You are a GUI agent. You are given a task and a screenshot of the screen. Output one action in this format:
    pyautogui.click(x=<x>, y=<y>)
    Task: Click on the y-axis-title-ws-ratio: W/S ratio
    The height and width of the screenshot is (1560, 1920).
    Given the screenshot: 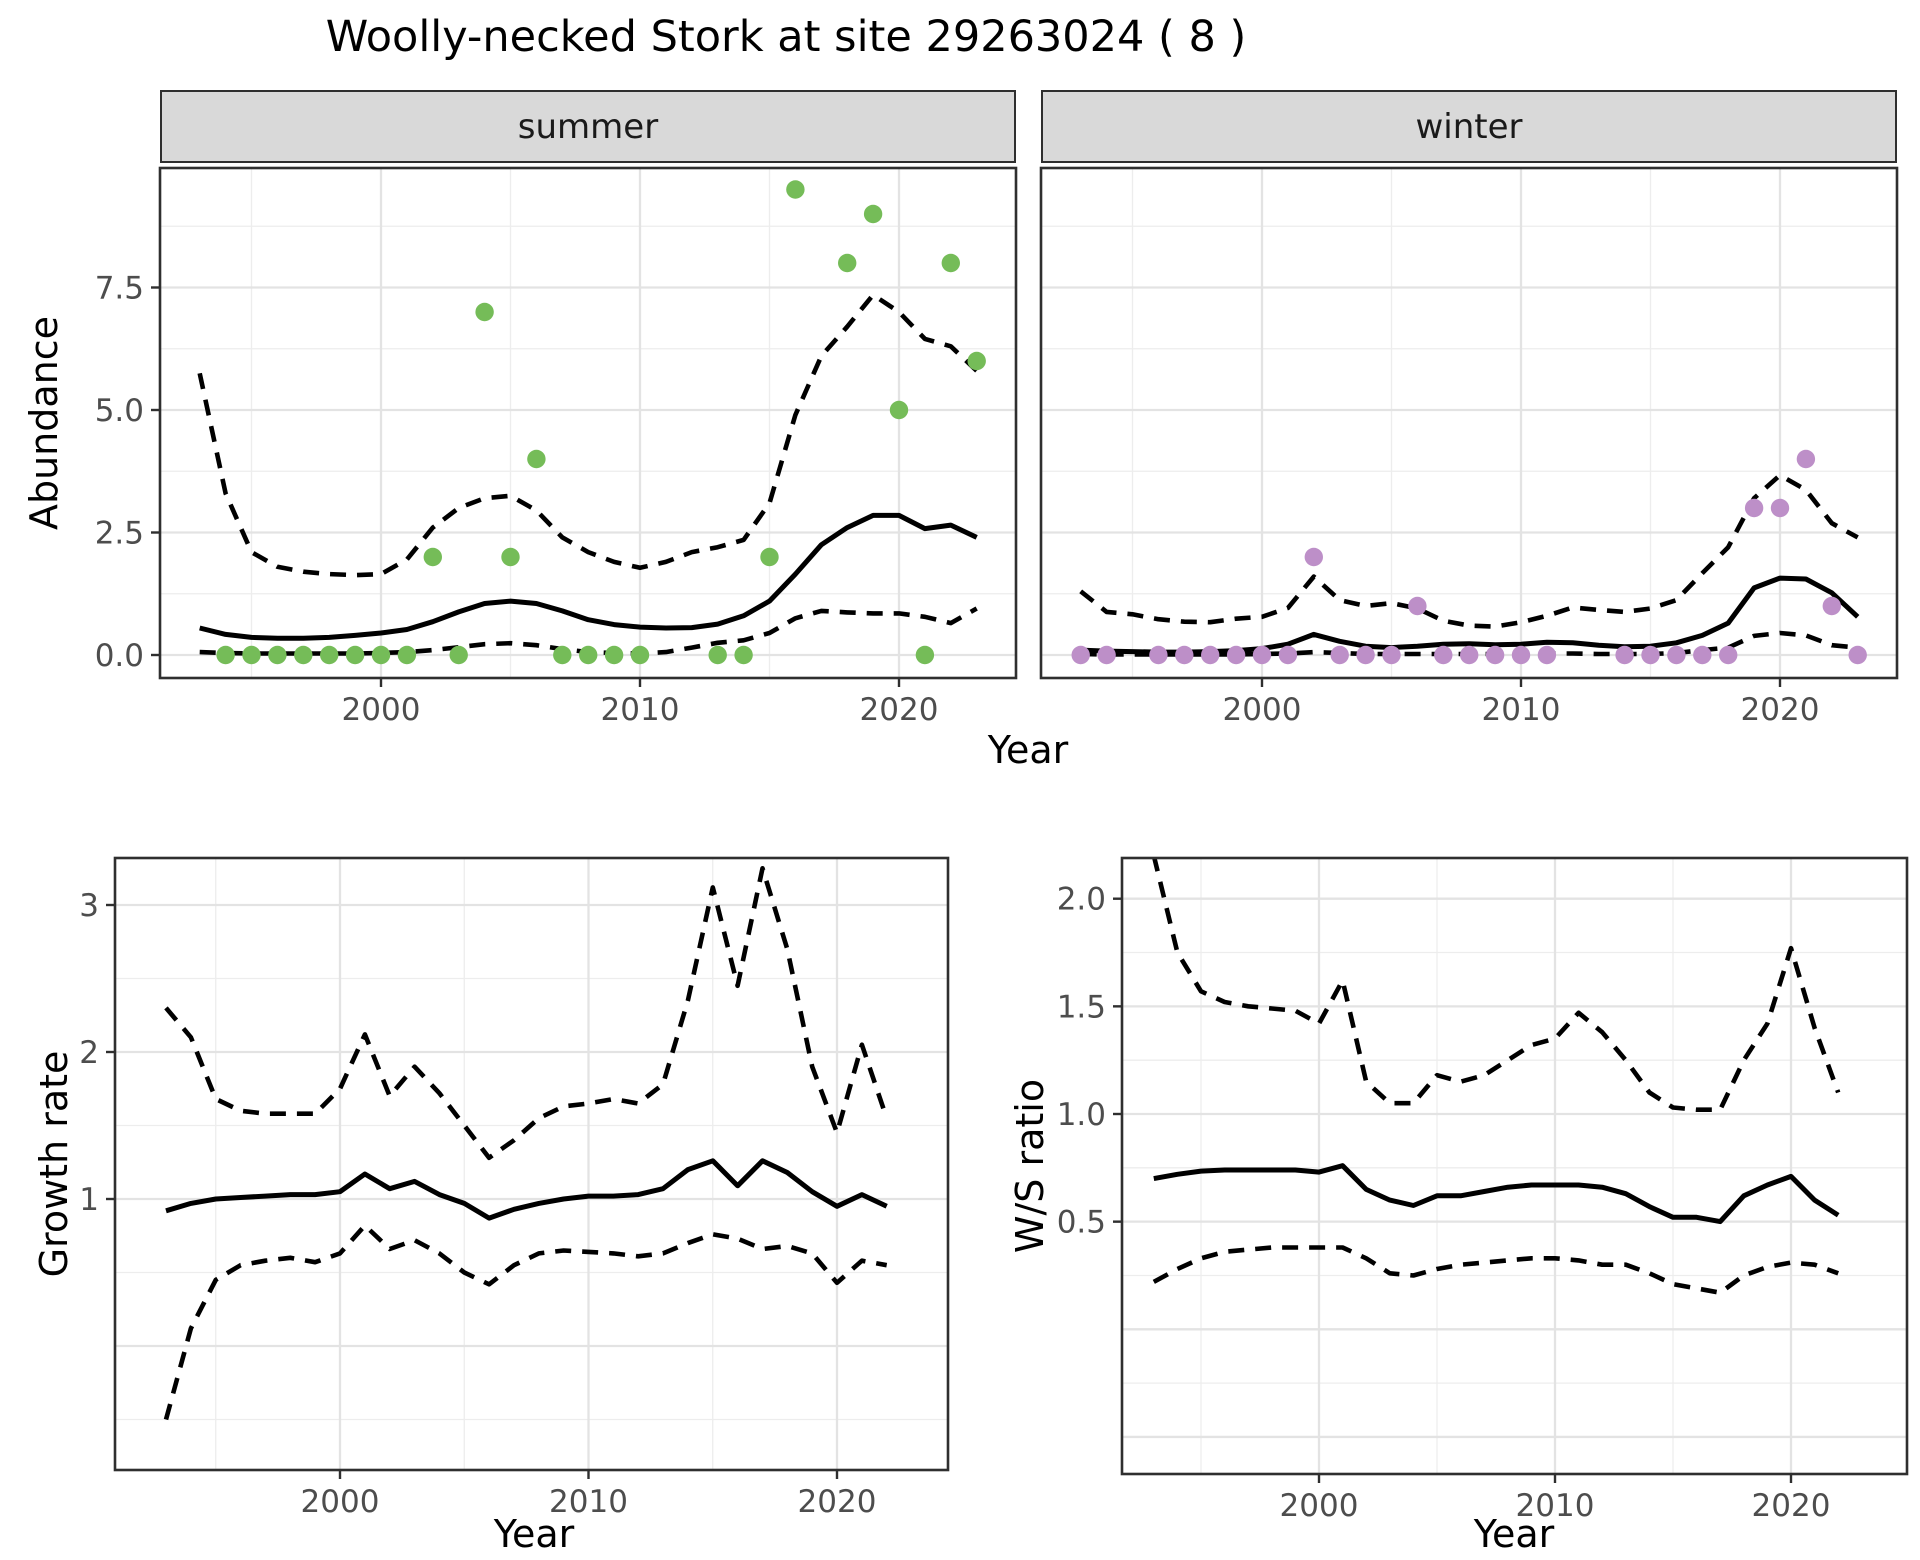 What is the action you would take?
    pyautogui.click(x=1030, y=1166)
    